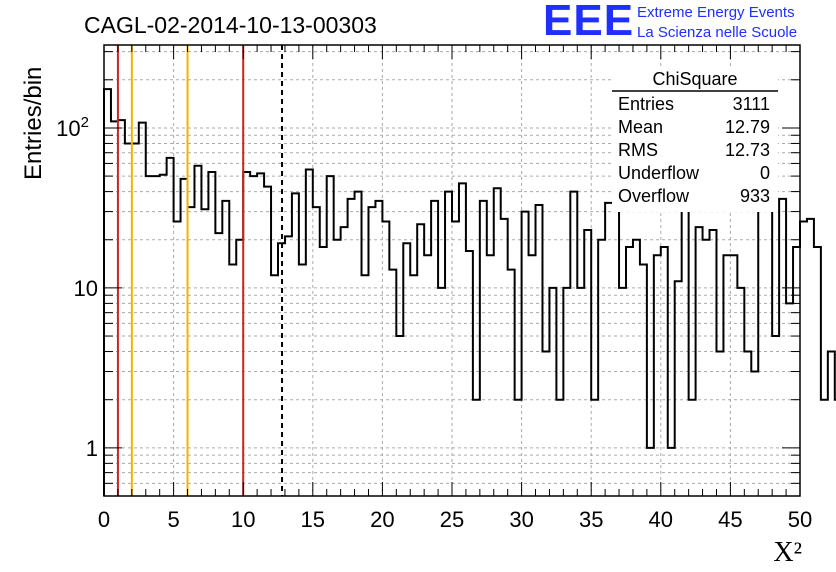 Image resolution: width=836 pixels, height=572 pixels. I want to click on x-tick-label: 45, so click(730, 519).